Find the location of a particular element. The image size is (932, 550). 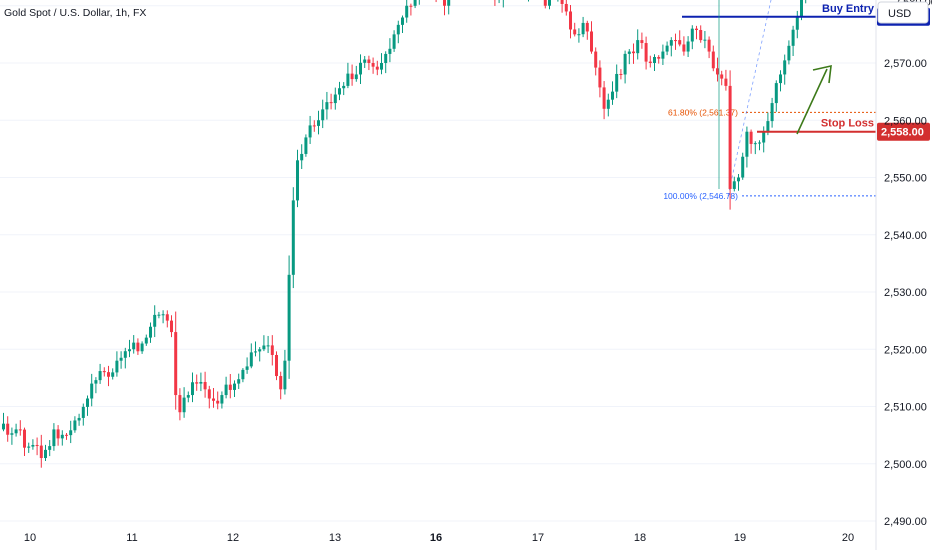

chart-title: Gold Spot / U.S. Dollar, 1h, FX is located at coordinates (75, 13).